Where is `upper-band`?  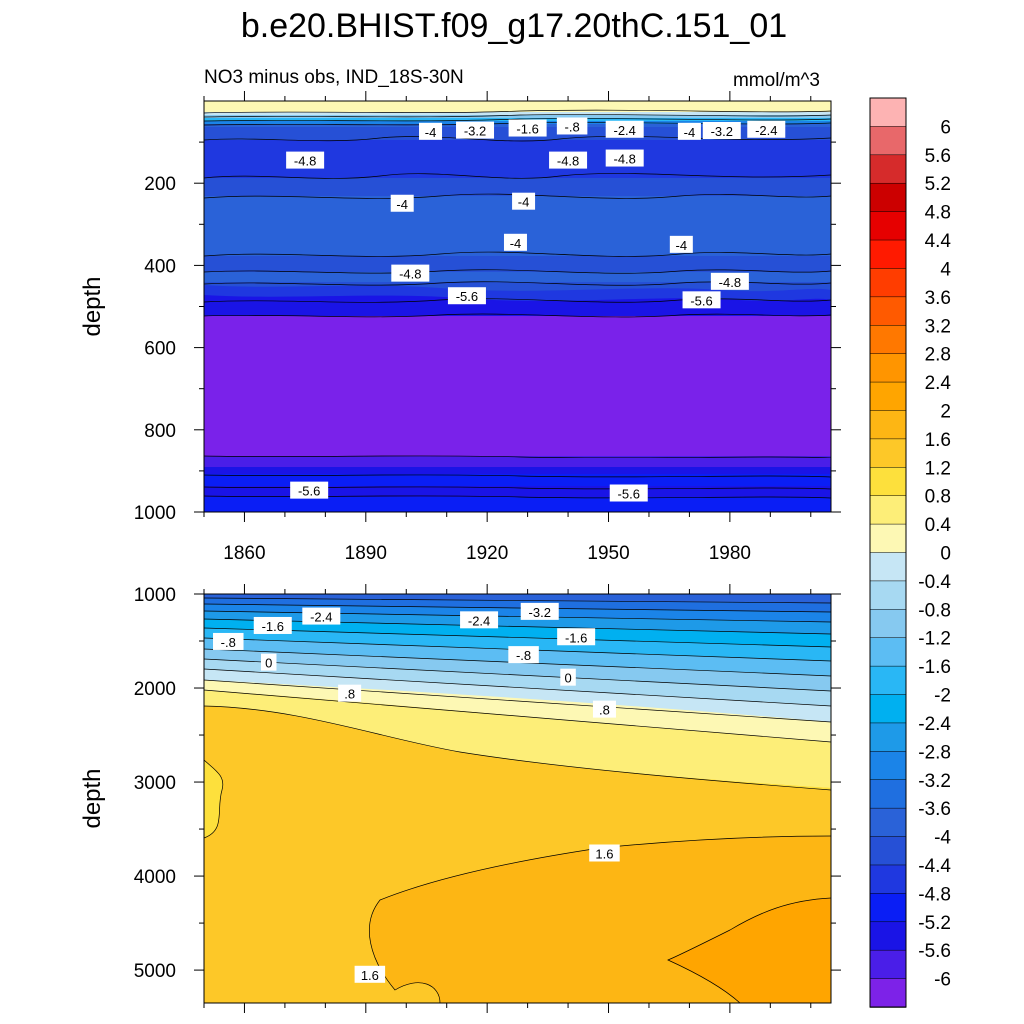 upper-band is located at coordinates (517, 504).